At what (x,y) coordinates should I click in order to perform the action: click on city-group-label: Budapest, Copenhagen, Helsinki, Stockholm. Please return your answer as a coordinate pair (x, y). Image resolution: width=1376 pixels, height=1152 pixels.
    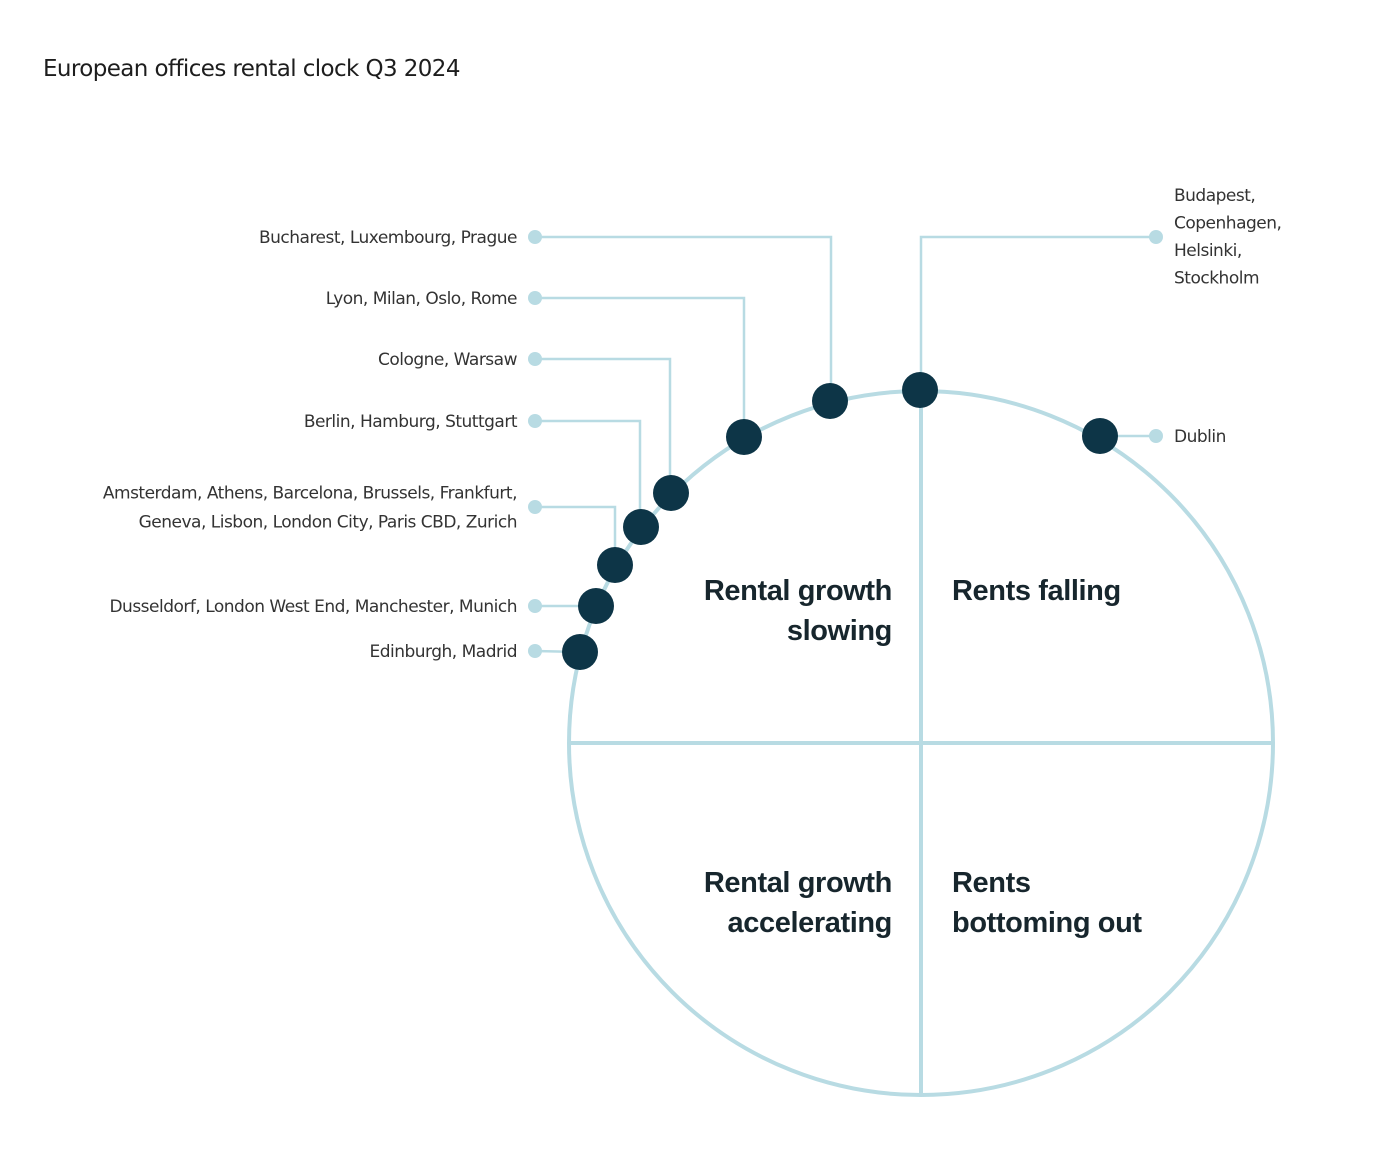
    Looking at the image, I should click on (1227, 237).